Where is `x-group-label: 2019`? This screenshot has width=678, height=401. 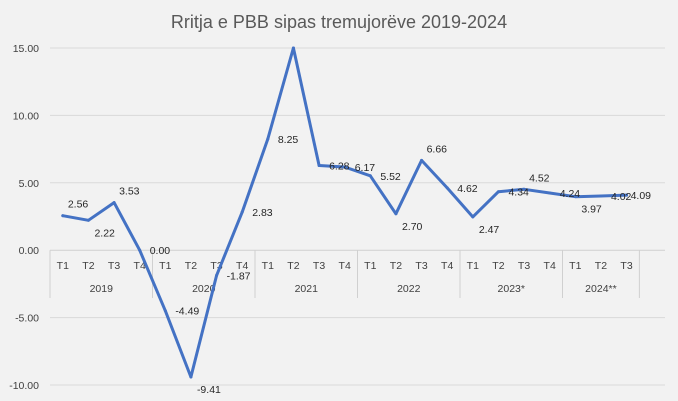 x-group-label: 2019 is located at coordinates (102, 289).